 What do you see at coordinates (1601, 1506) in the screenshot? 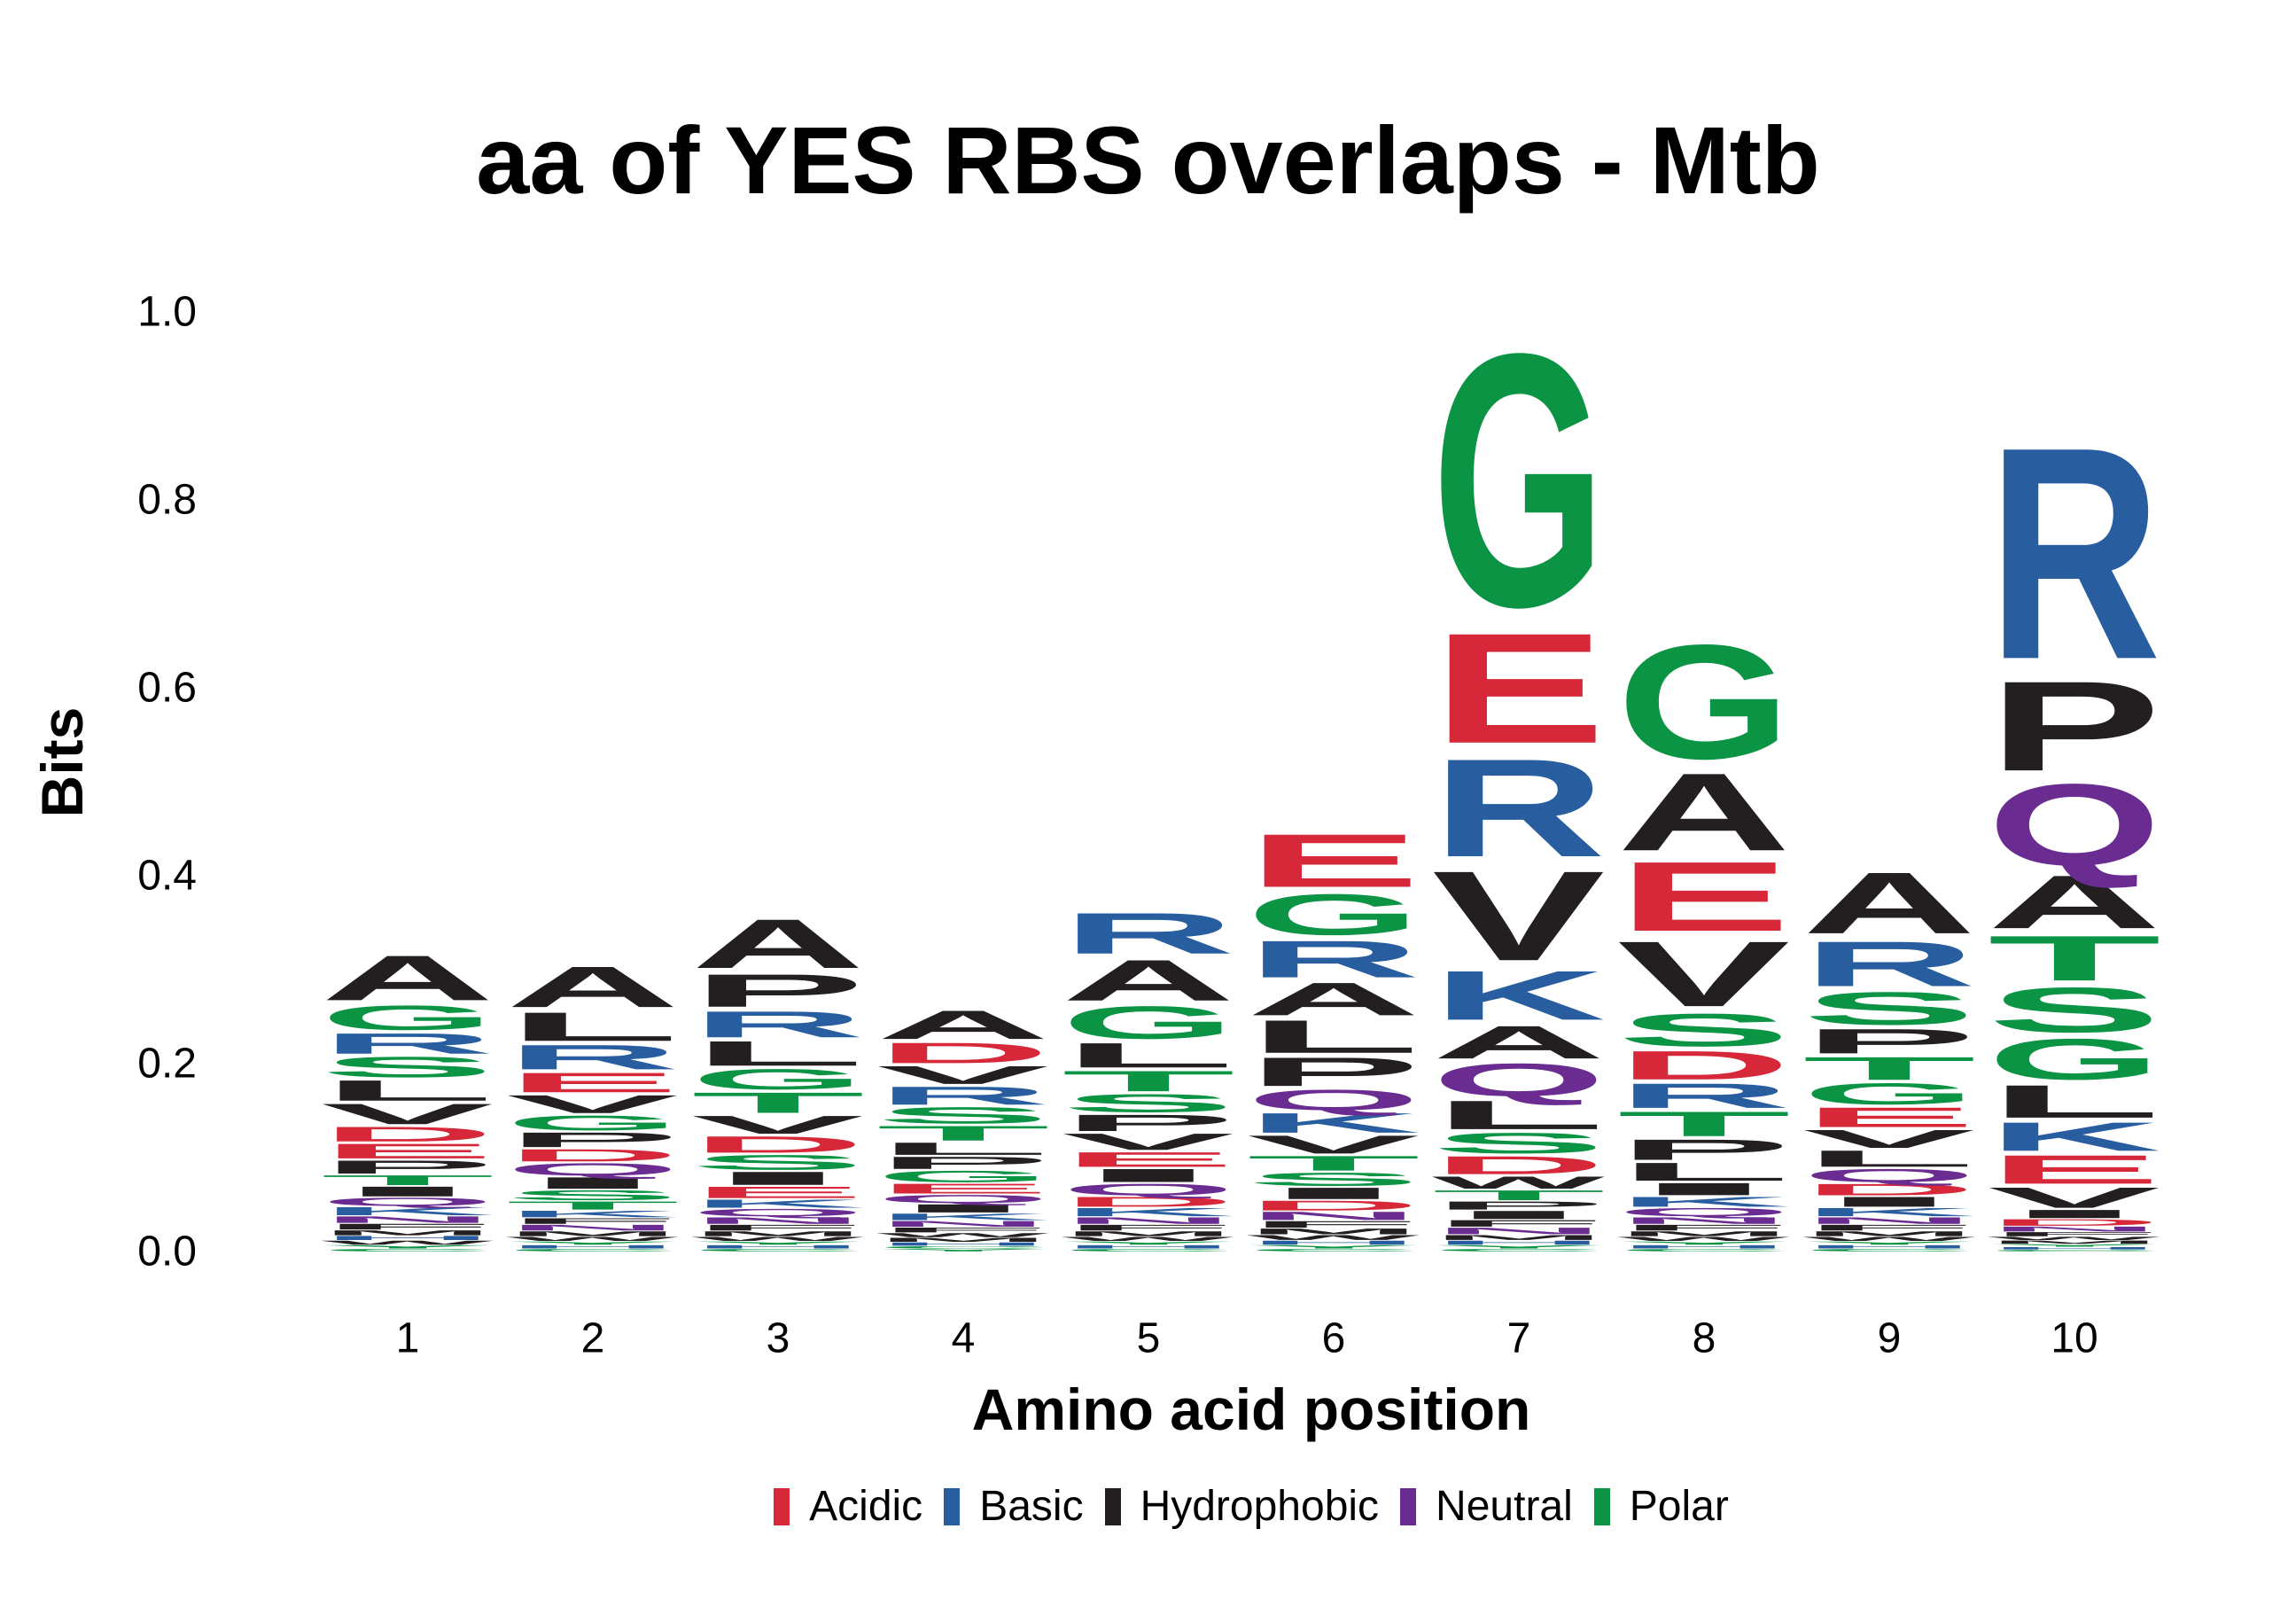
I see `legend-swatch-polar` at bounding box center [1601, 1506].